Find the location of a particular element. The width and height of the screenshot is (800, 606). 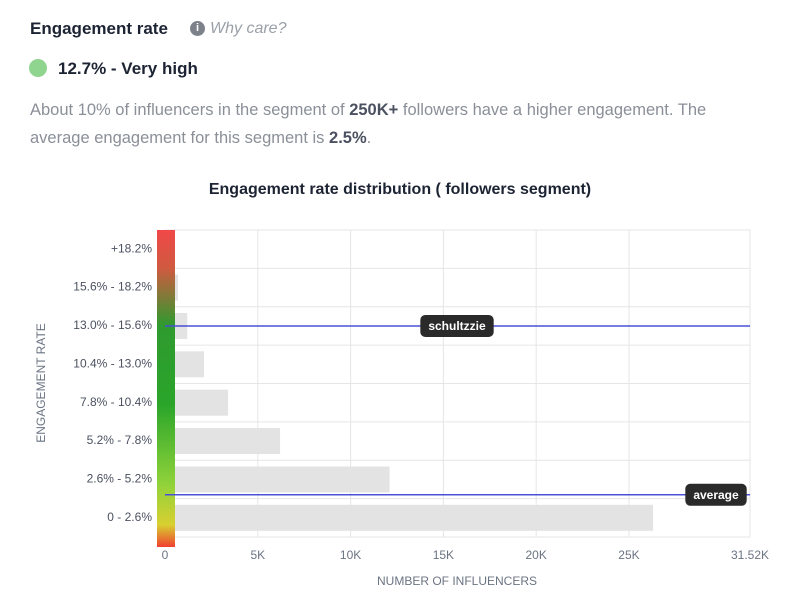

section-title: Engagement rate is located at coordinates (99, 28).